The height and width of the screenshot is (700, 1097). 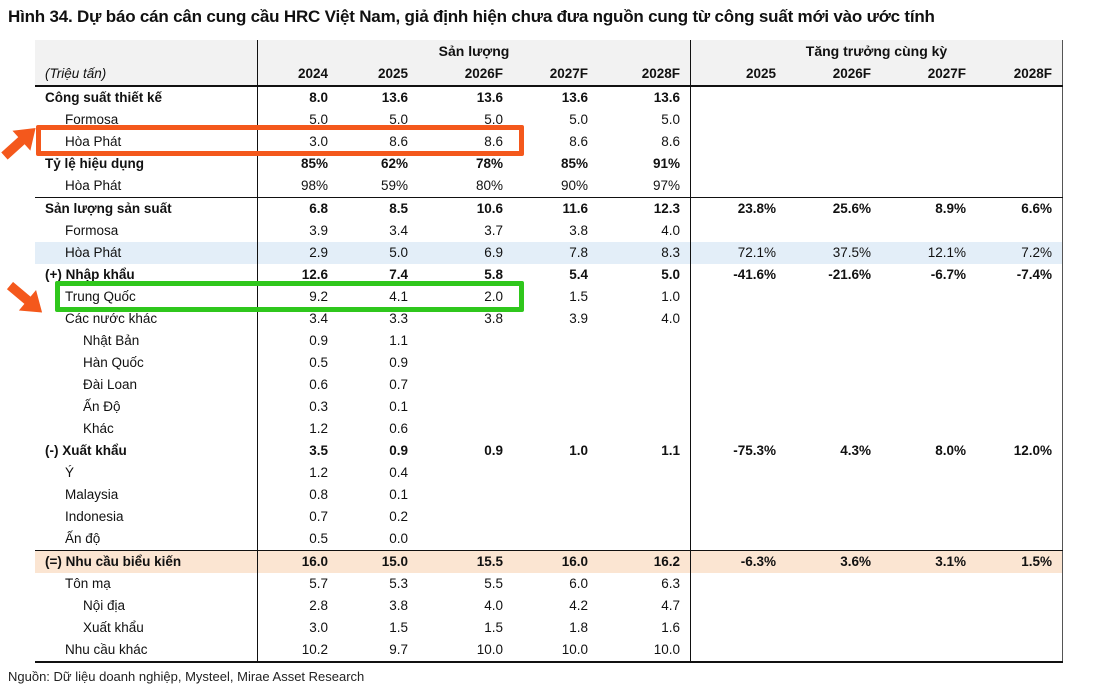 I want to click on row-label: Xuất khẩu, so click(x=146, y=628).